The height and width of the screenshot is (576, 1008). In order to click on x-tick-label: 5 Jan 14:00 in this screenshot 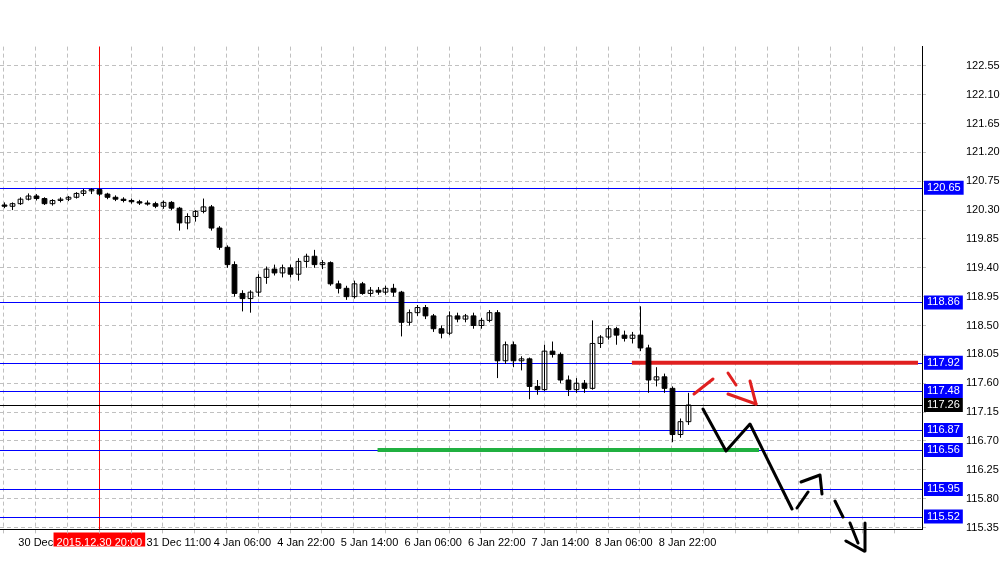, I will do `click(369, 542)`.